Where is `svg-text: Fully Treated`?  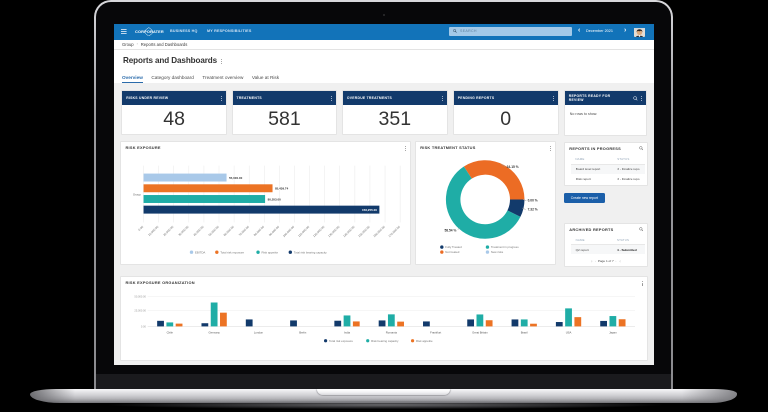
svg-text: Fully Treated is located at coordinates (453, 247).